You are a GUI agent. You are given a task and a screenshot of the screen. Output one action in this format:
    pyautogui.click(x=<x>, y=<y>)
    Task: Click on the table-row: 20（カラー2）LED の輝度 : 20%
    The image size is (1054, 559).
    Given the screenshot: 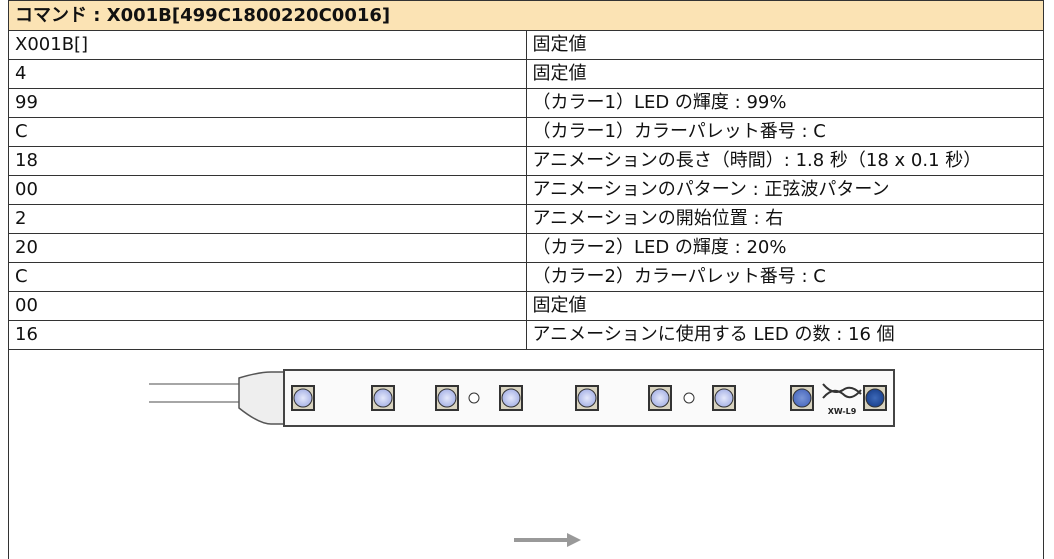 What is the action you would take?
    pyautogui.click(x=526, y=248)
    